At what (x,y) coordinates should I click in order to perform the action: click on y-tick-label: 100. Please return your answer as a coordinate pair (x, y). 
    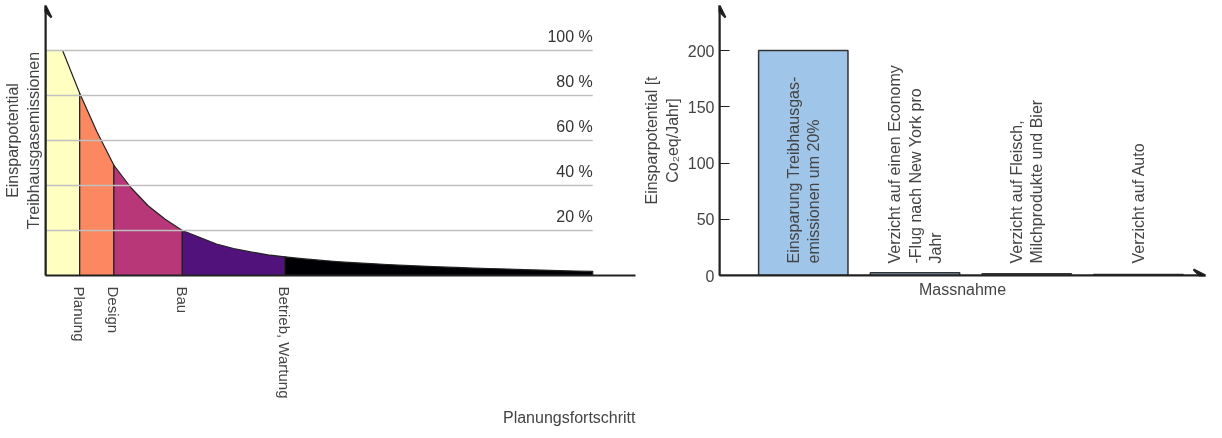
    Looking at the image, I should click on (701, 163).